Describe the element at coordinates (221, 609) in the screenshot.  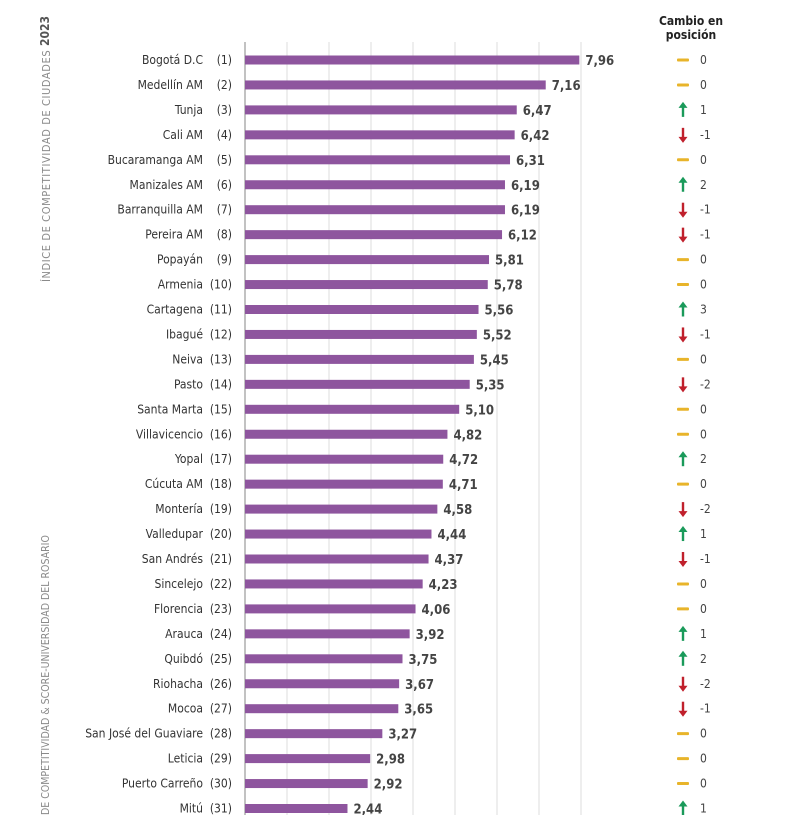
I see `rank-label: (23)` at that location.